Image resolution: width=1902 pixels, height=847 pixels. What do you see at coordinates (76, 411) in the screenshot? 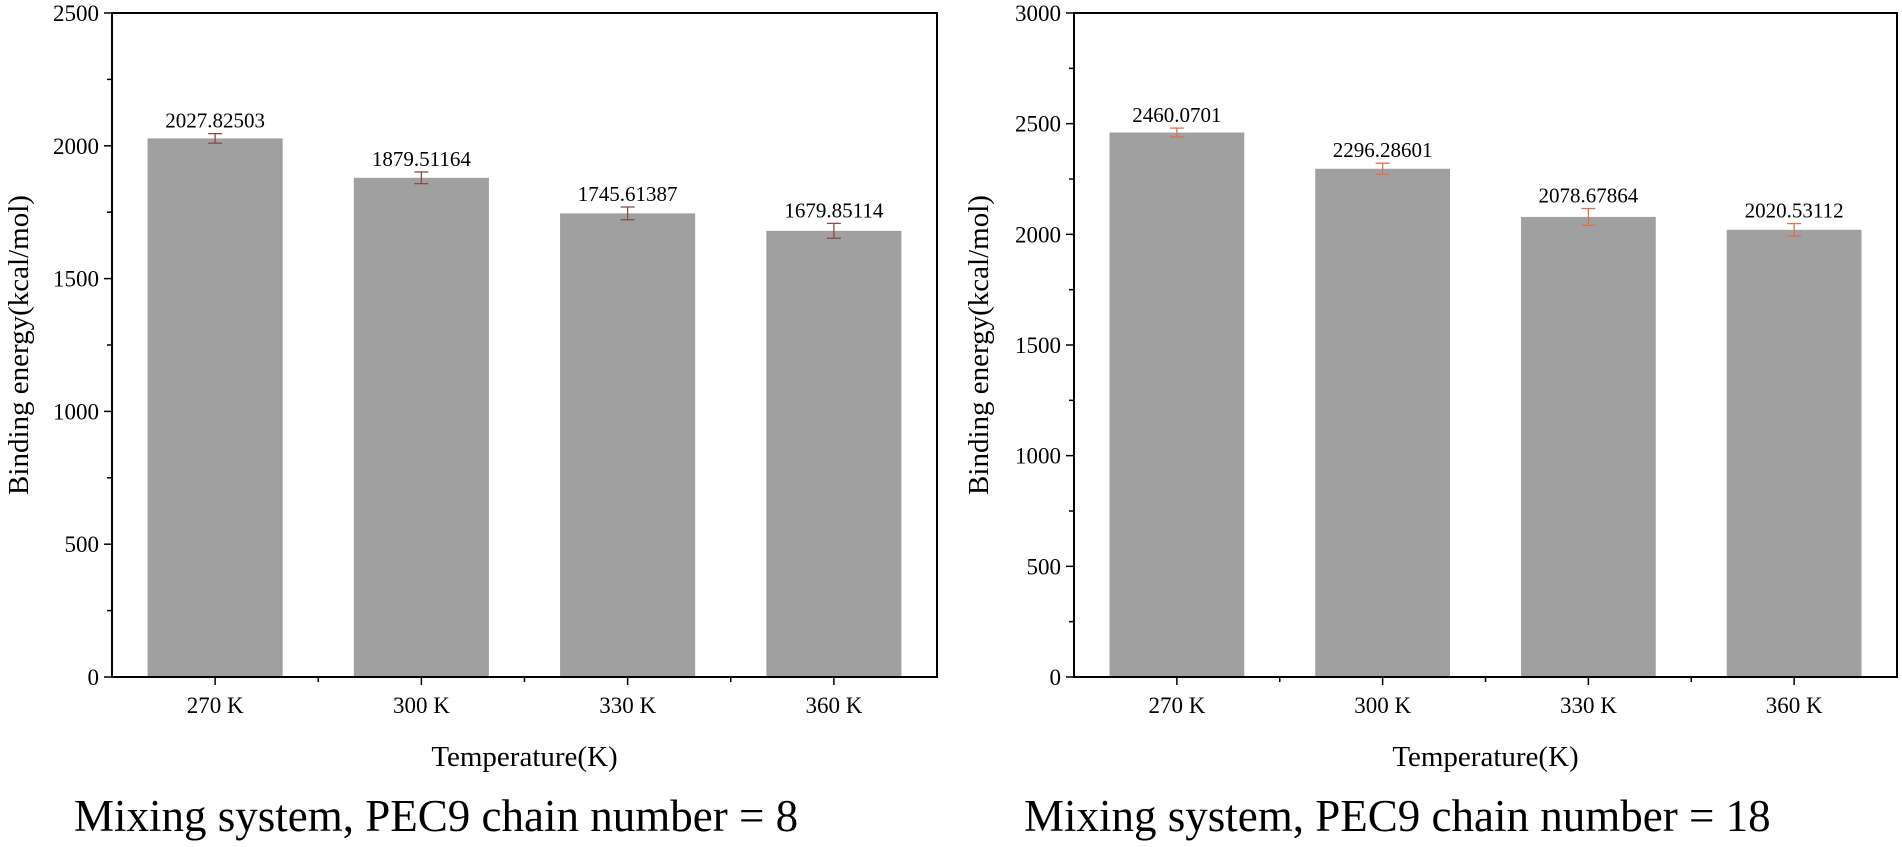
I see `left-ytick-label-2: 1000` at bounding box center [76, 411].